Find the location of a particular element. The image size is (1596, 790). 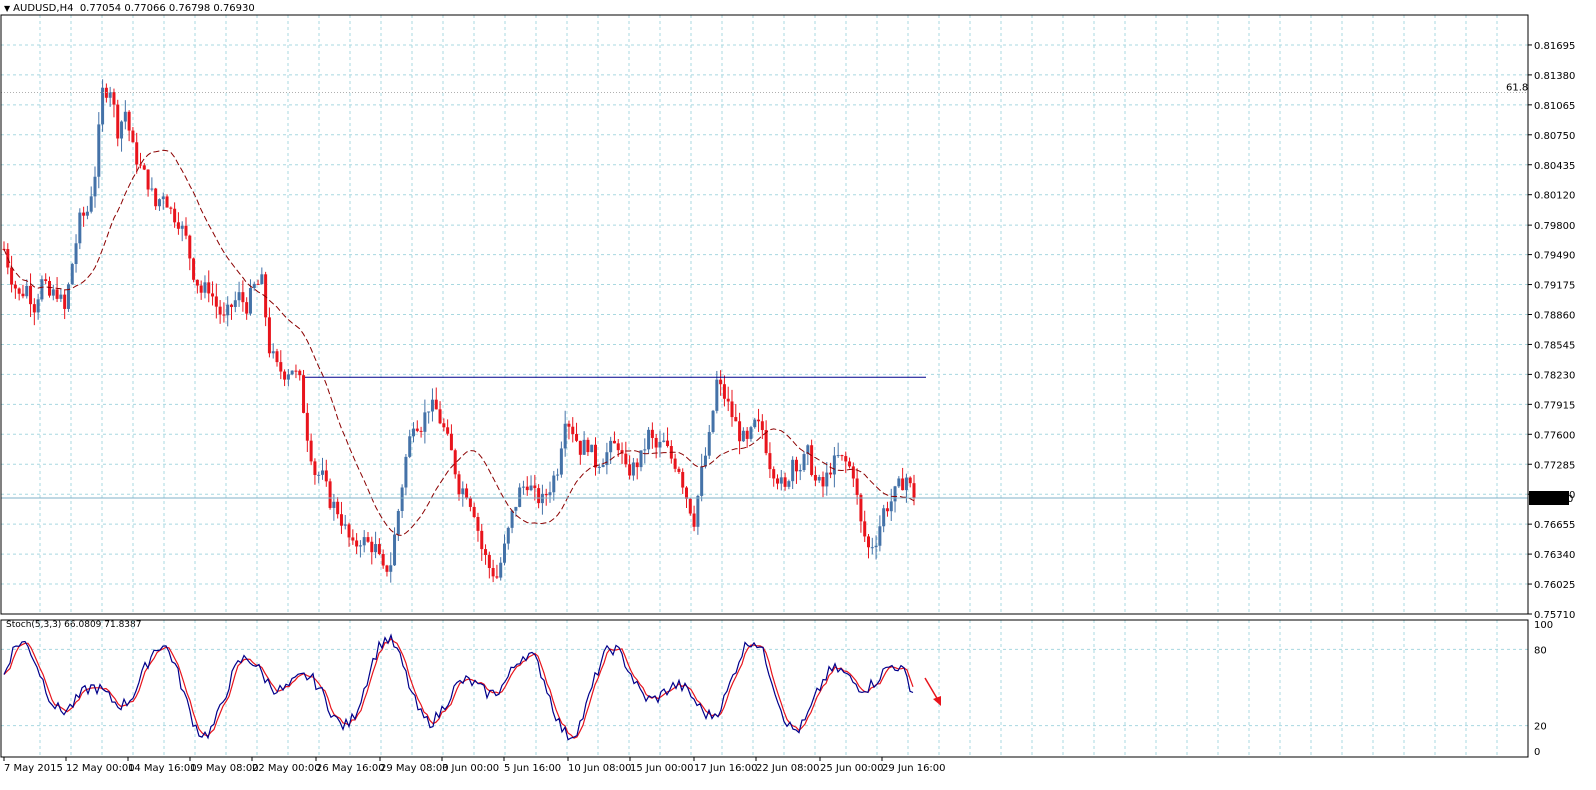

symbol-label: AUDUSD,H4 is located at coordinates (43, 8).